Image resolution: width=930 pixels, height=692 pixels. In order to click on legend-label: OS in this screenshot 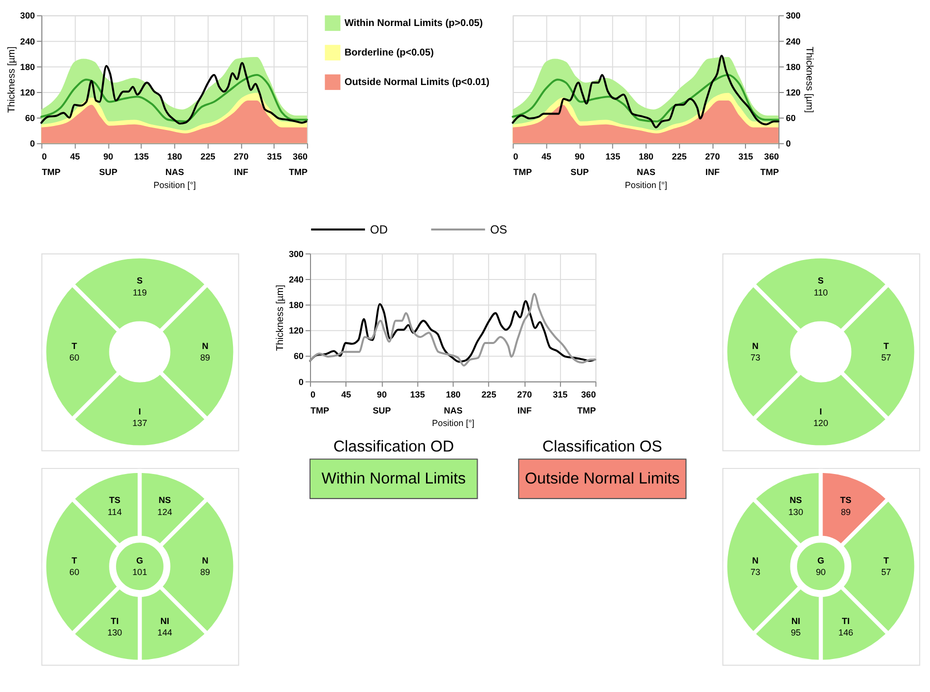, I will do `click(499, 229)`.